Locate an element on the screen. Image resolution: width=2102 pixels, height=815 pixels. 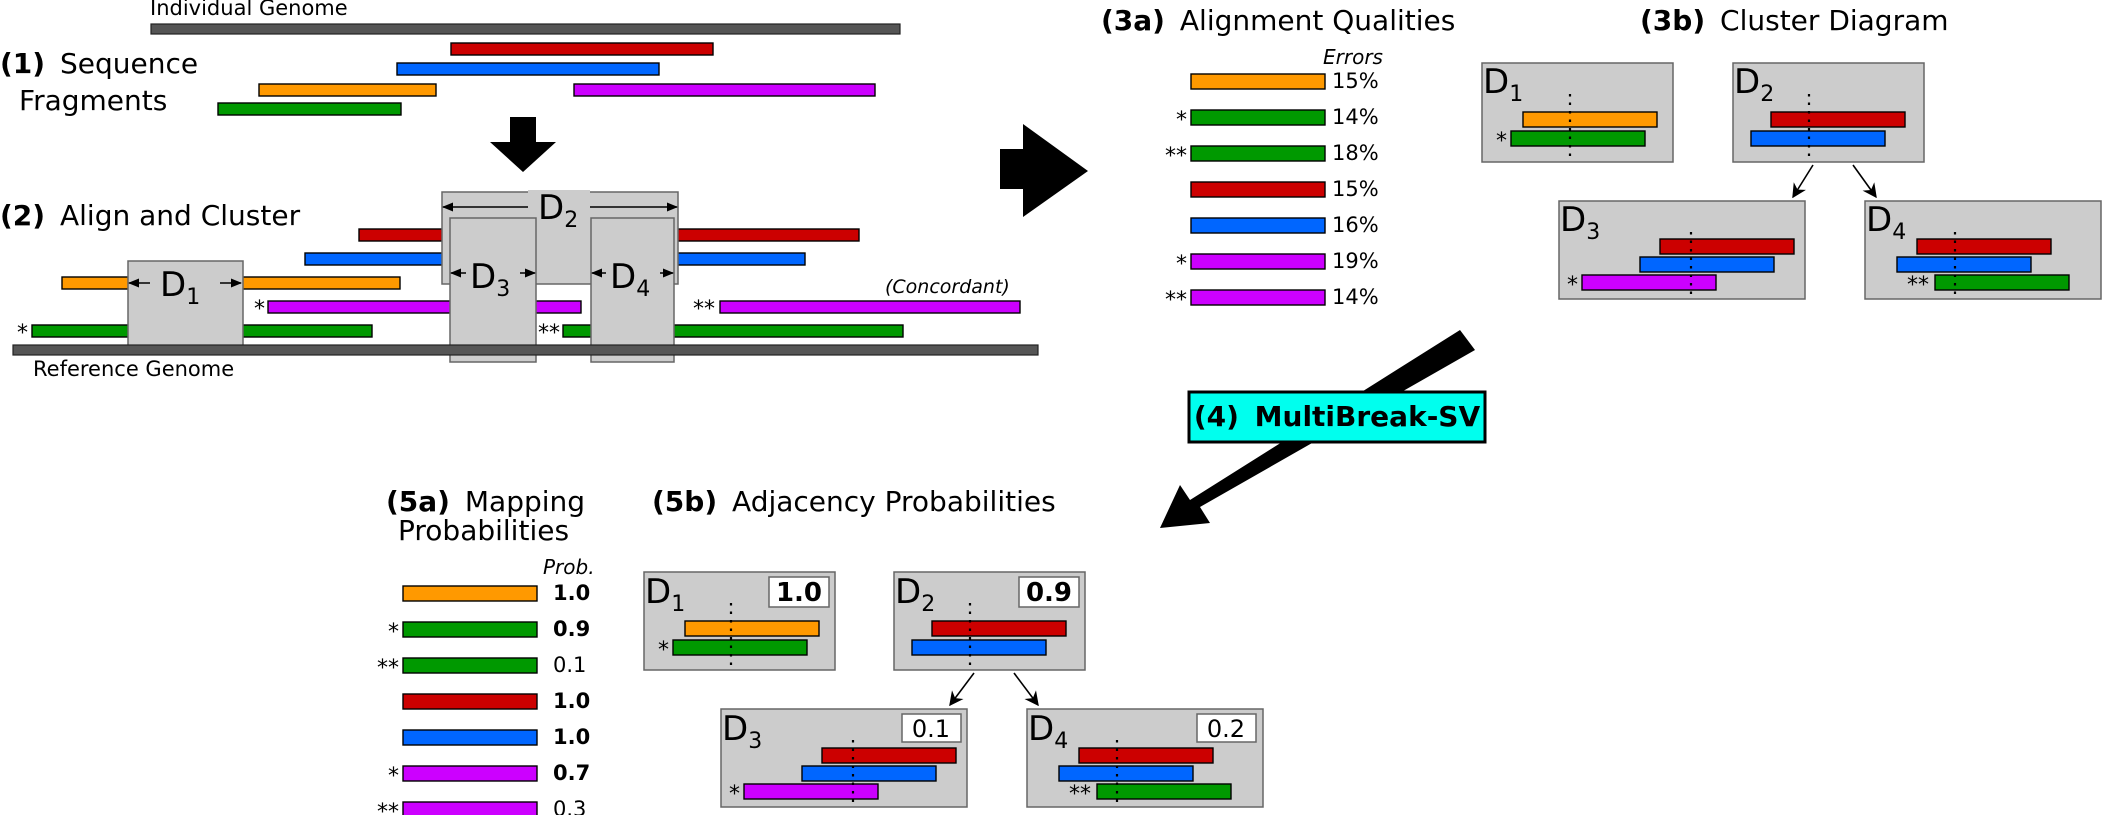
tree3b-edge-d2-d4 is located at coordinates (1864, 181).